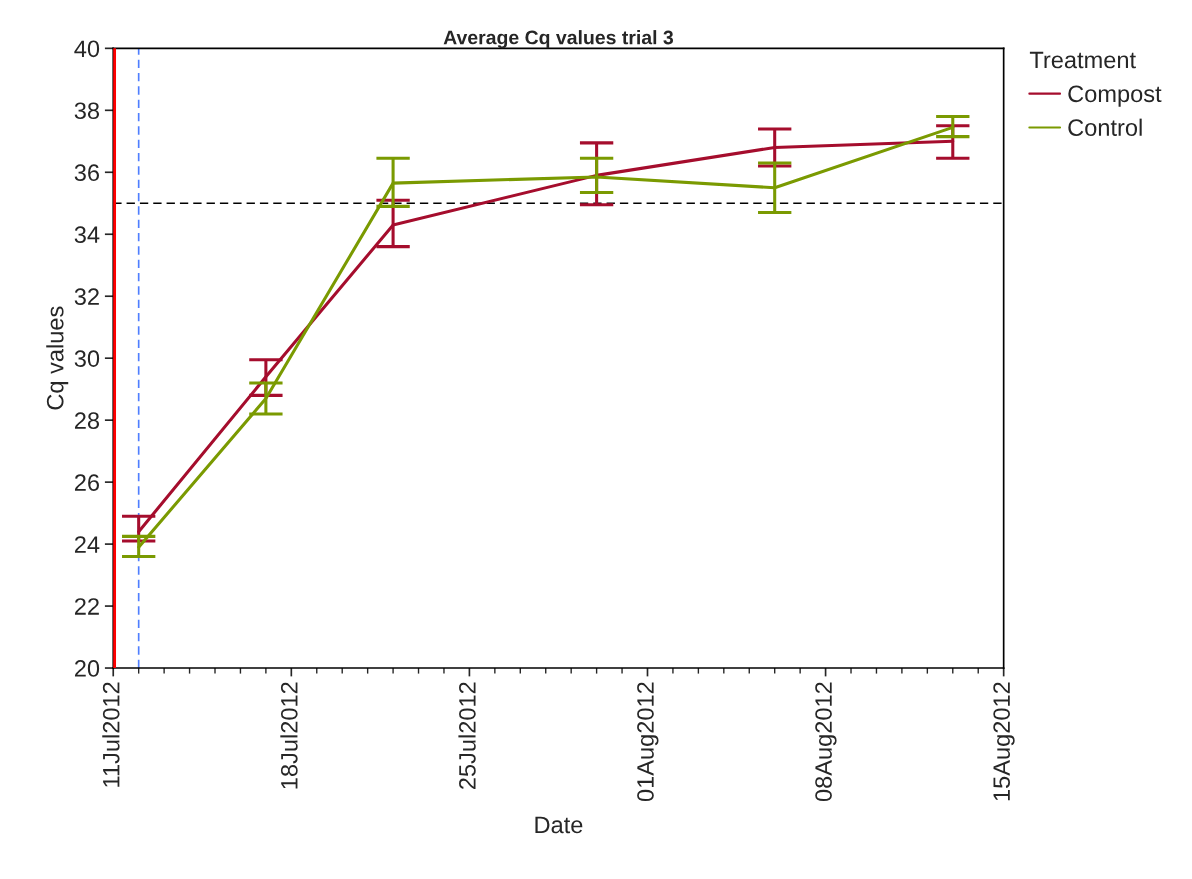  Describe the element at coordinates (57, 358) in the screenshot. I see `y-axis-title: Cq values` at that location.